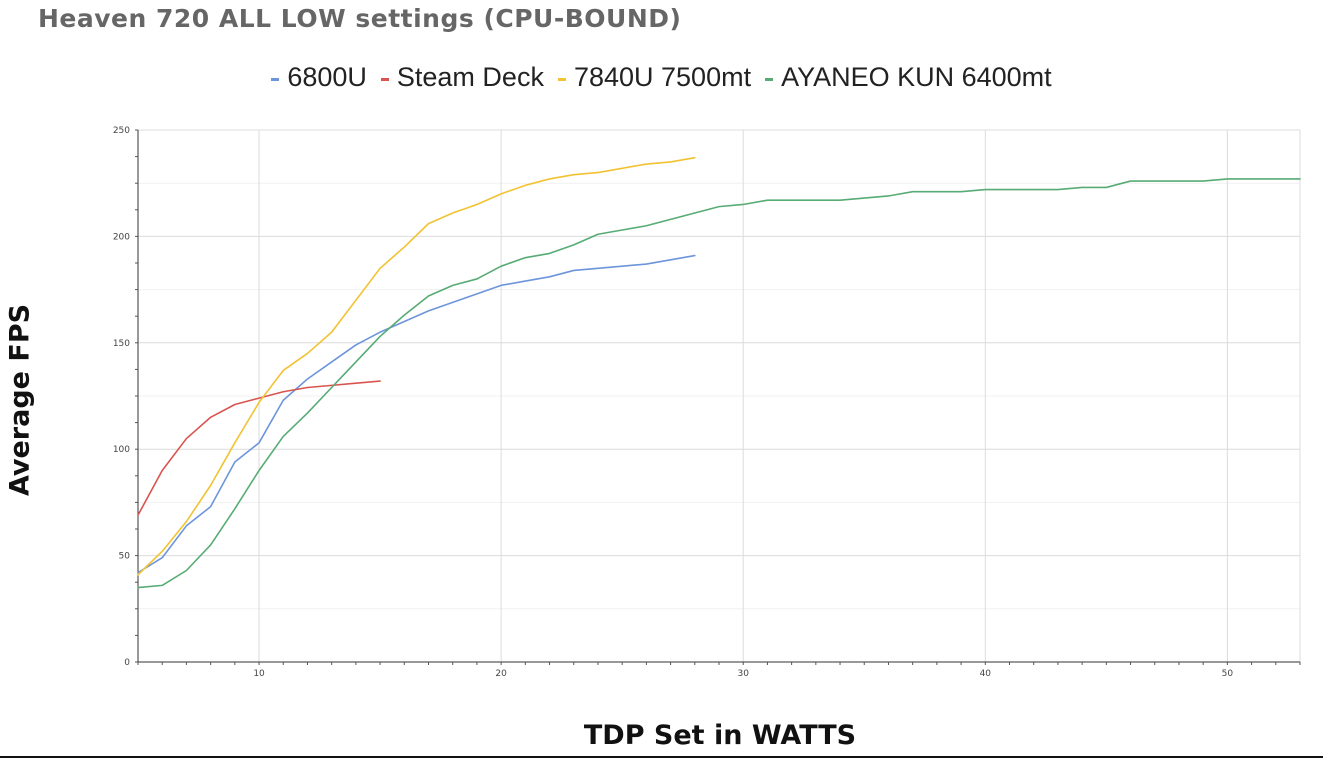 The image size is (1323, 759). Describe the element at coordinates (259, 448) in the screenshot. I see `series-line-steam-deck` at that location.